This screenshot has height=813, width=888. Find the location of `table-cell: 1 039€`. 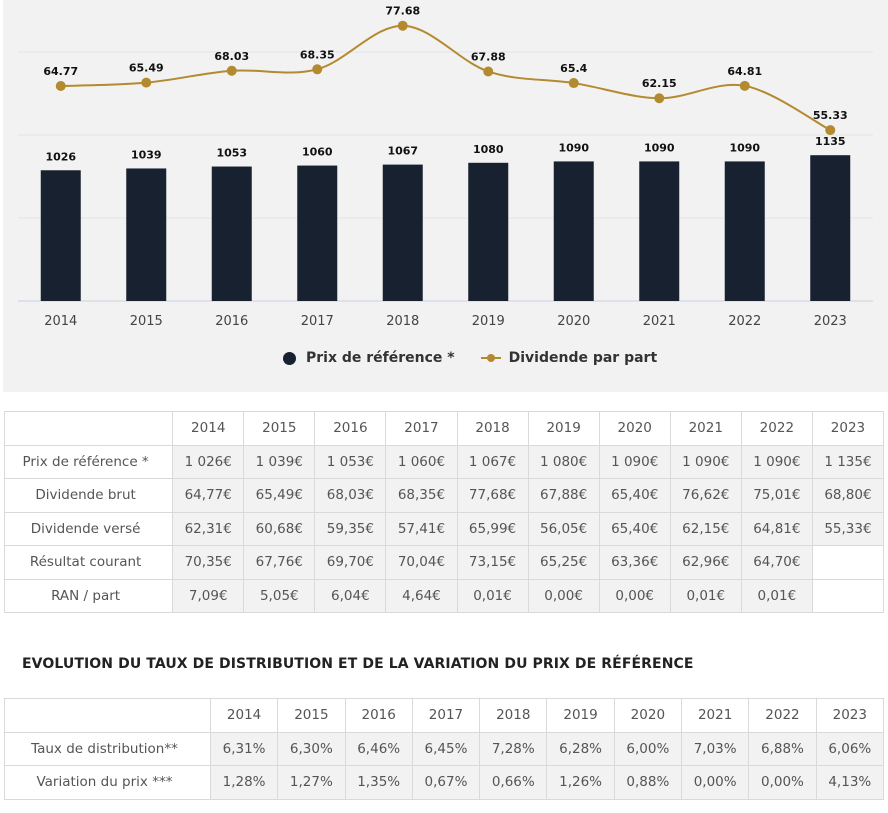

table-cell: 1 039€ is located at coordinates (279, 461).